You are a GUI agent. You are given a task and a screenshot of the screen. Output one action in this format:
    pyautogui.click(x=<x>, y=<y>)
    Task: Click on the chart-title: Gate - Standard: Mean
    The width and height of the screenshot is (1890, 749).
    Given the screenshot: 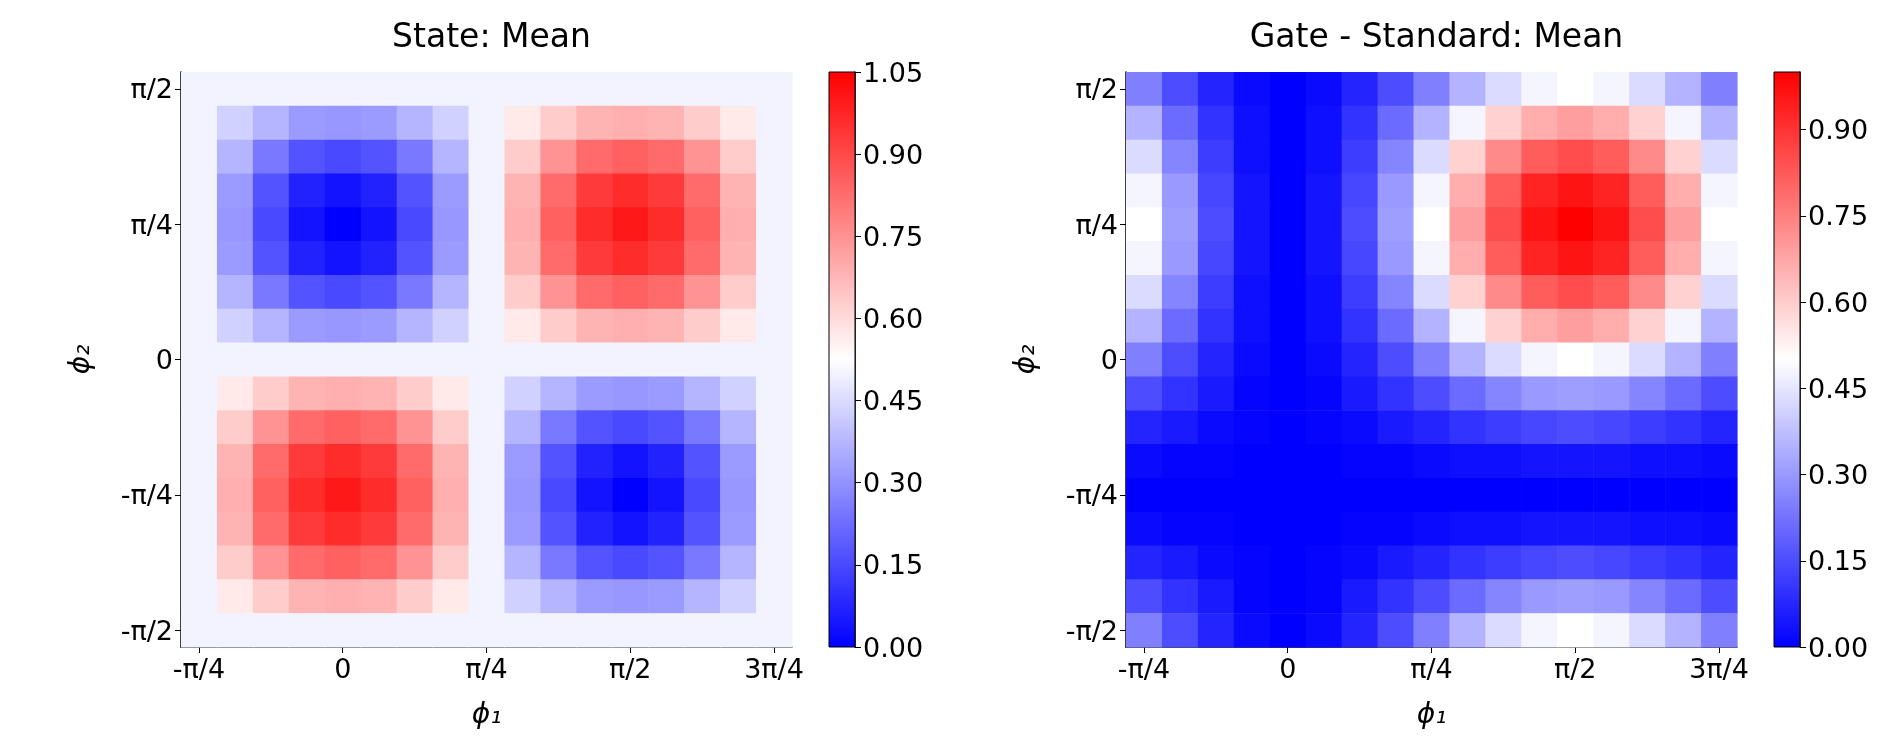 What is the action you would take?
    pyautogui.click(x=1436, y=35)
    